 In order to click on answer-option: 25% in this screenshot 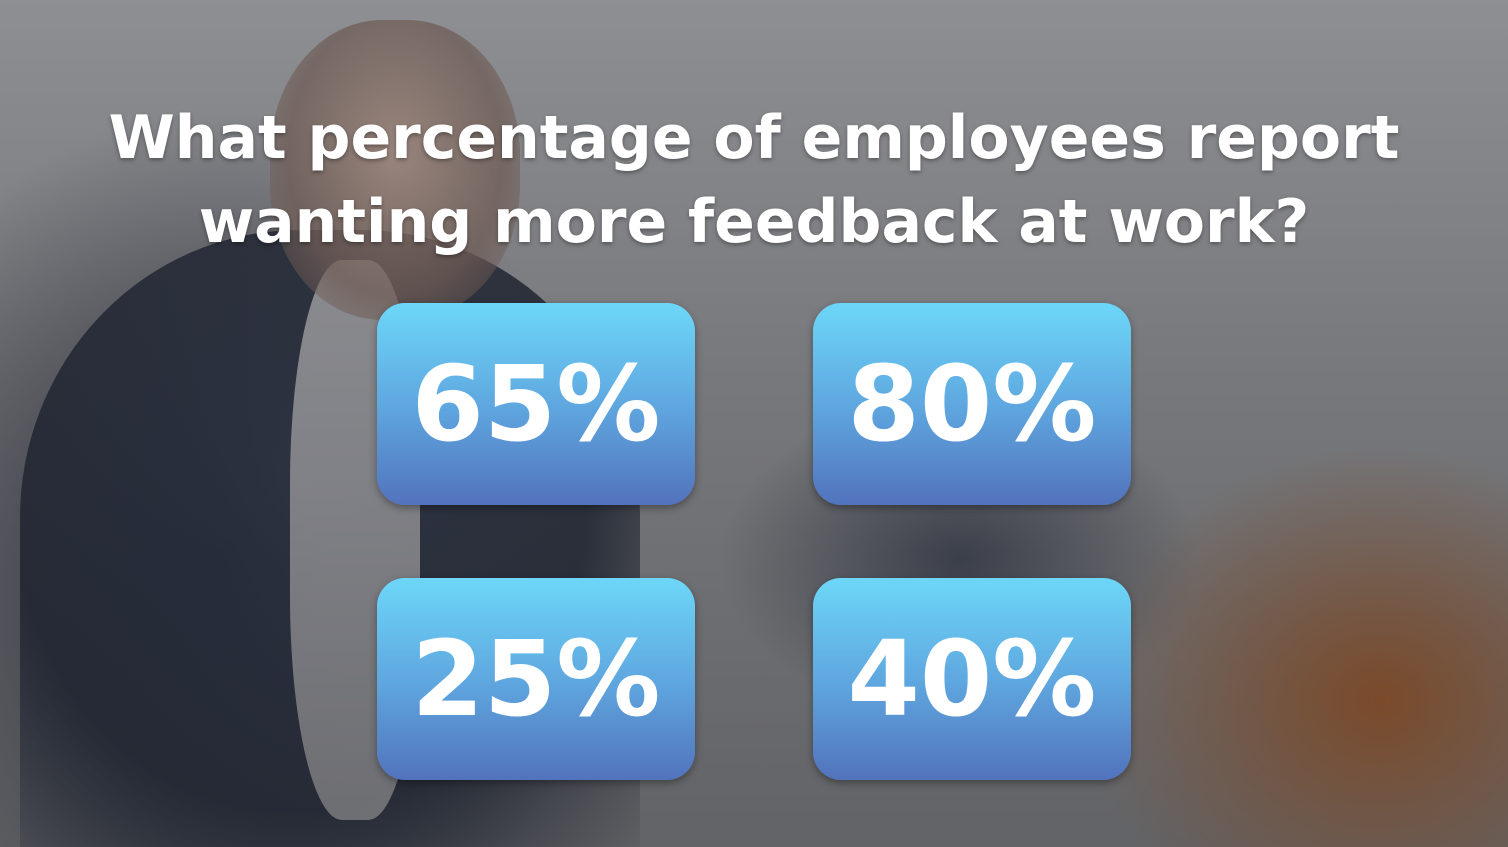, I will do `click(536, 679)`.